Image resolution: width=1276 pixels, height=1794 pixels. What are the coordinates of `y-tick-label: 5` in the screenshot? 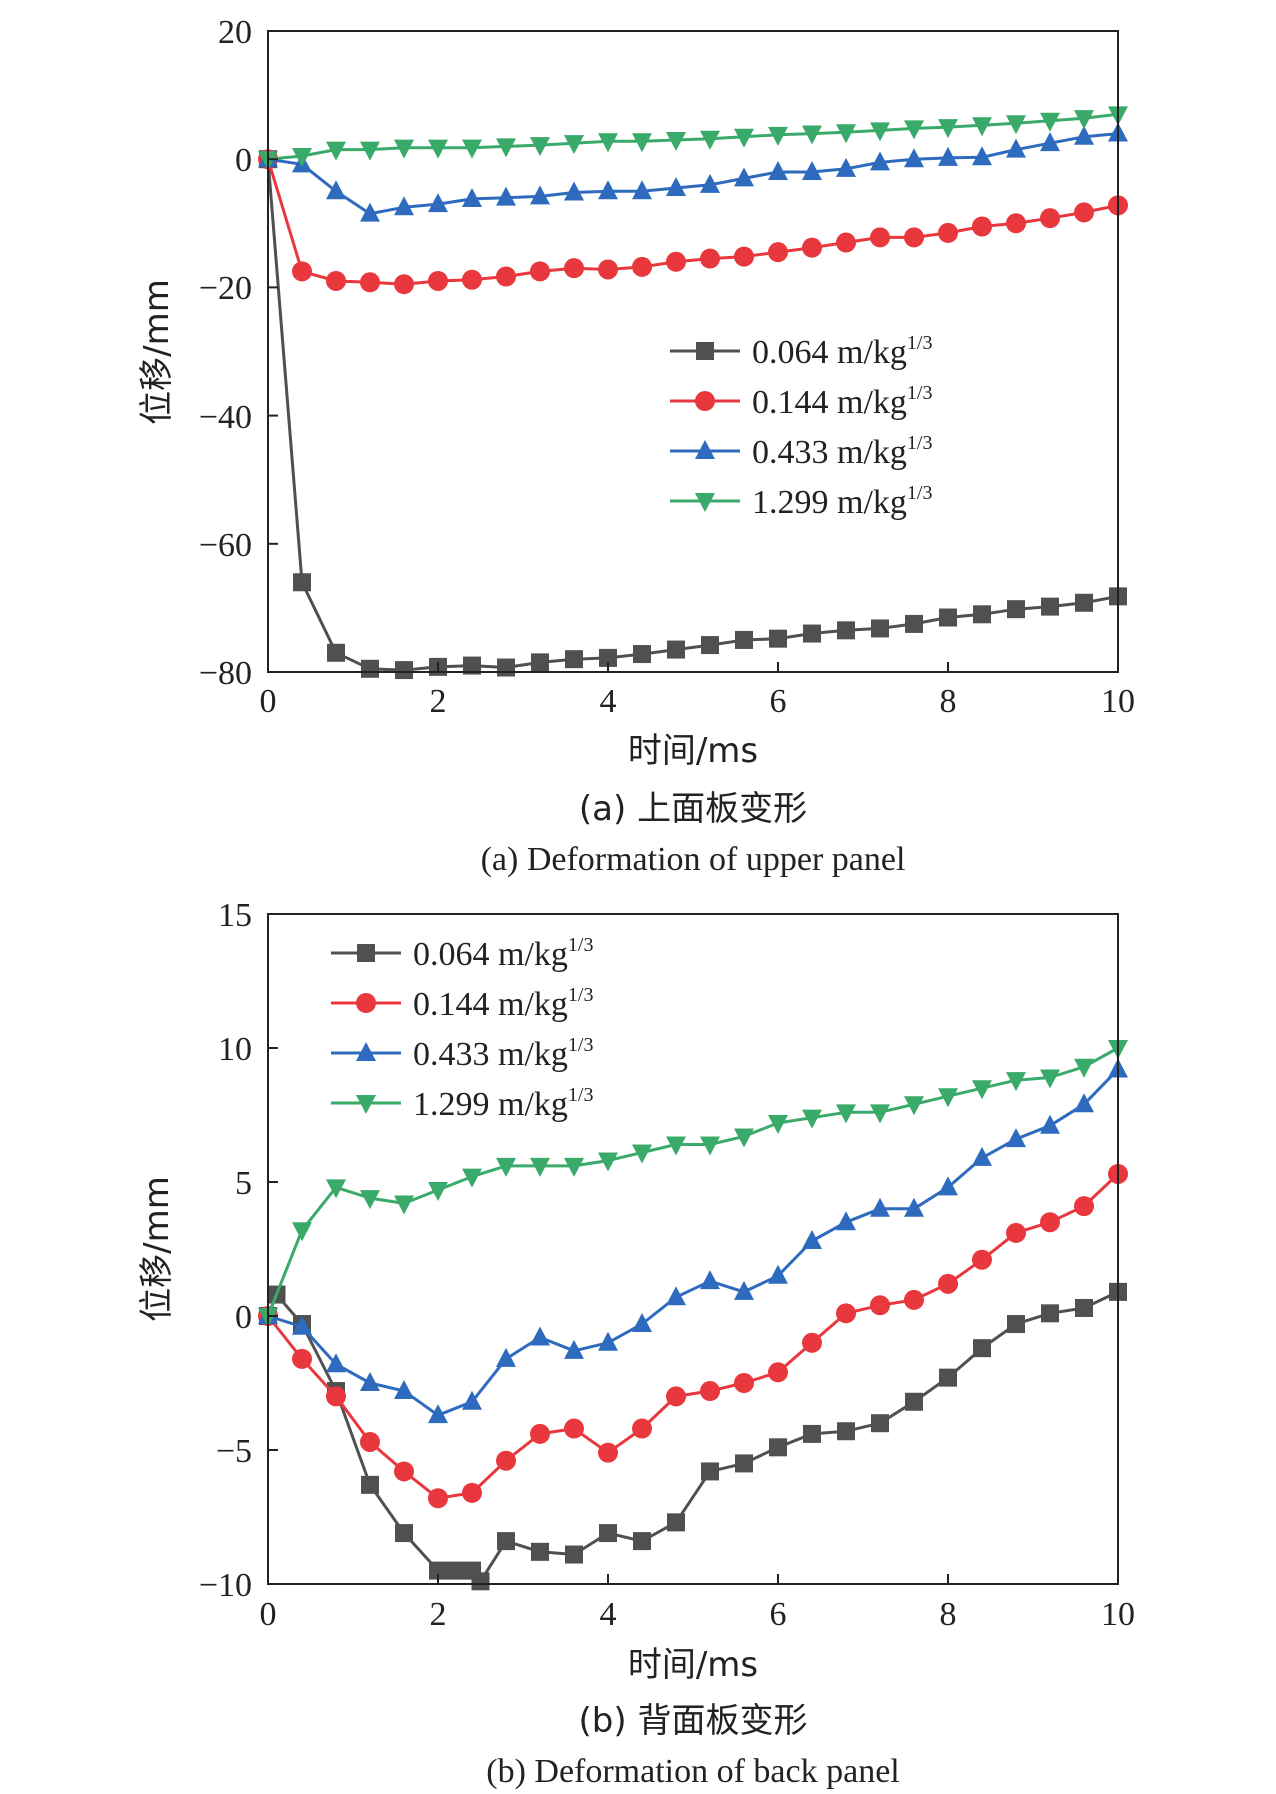 It's located at (243, 1183).